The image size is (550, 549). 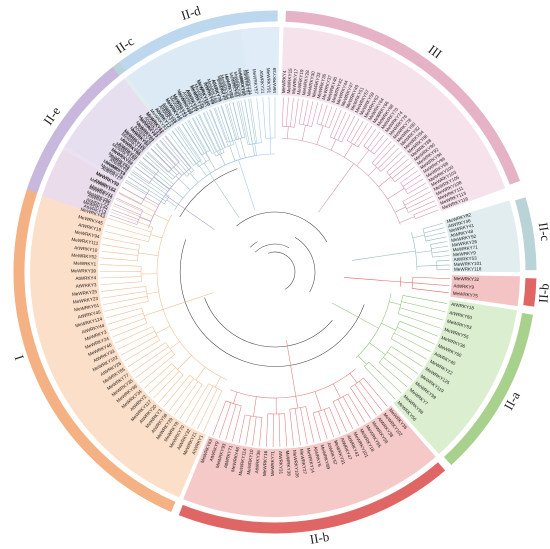 I want to click on leaf-label: AtWRKY18, so click(x=463, y=306).